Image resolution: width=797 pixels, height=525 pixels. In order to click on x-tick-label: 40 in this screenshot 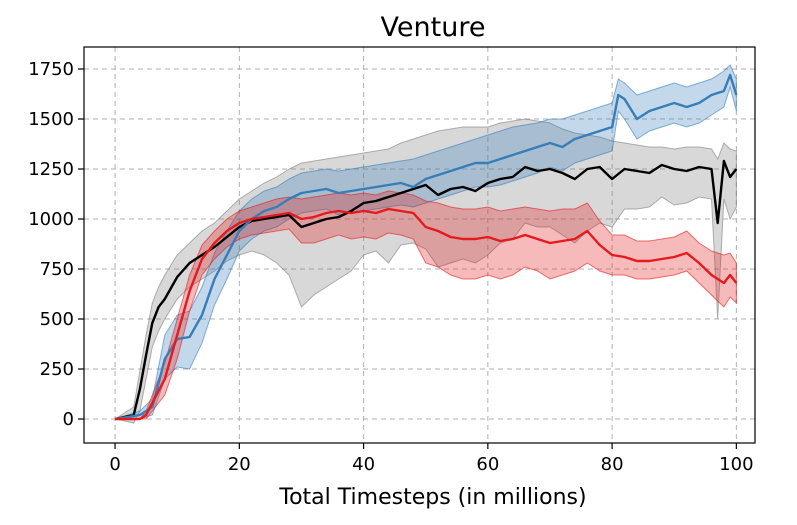, I will do `click(363, 464)`.